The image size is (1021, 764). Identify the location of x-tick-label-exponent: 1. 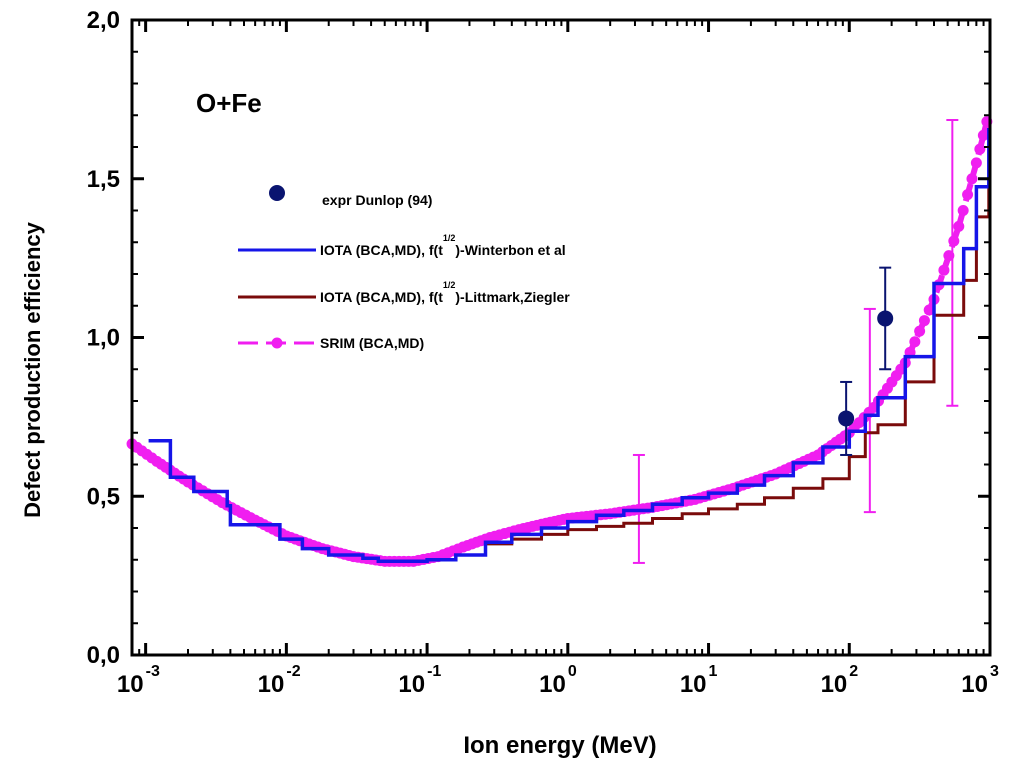
(713, 671).